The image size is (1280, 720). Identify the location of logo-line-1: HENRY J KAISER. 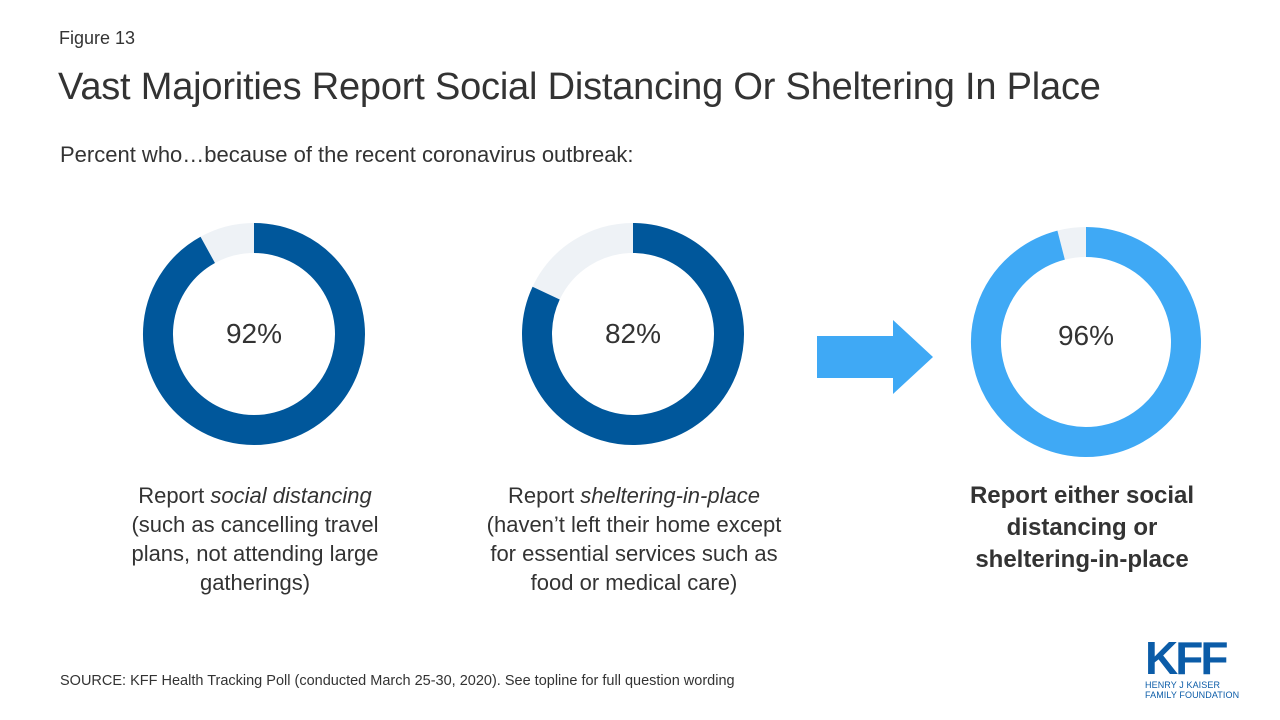
(1183, 685).